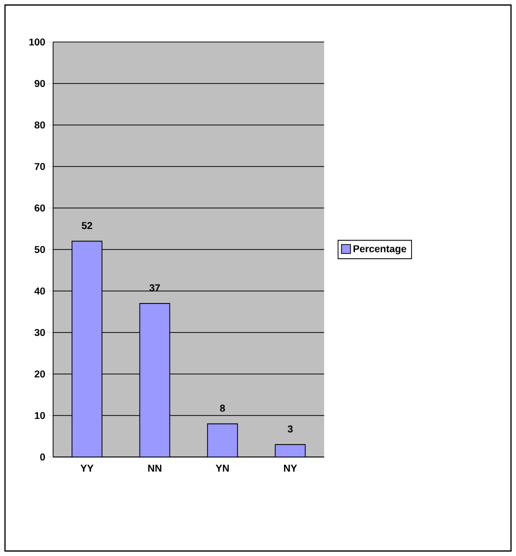 The height and width of the screenshot is (556, 516). I want to click on x-tick-label: NN, so click(155, 468).